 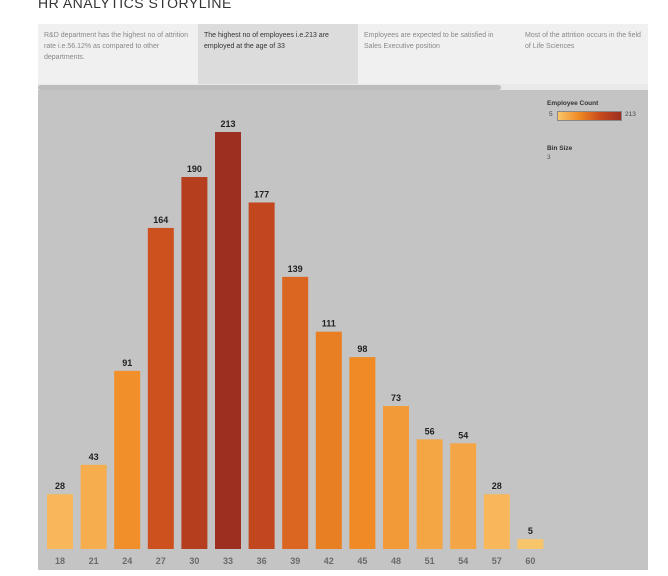 What do you see at coordinates (261, 194) in the screenshot?
I see `data-label-36: 177` at bounding box center [261, 194].